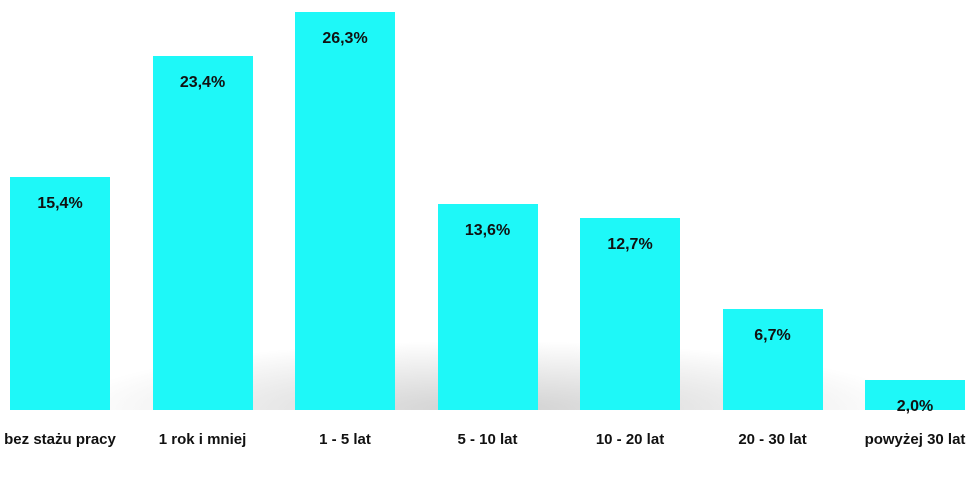 Image resolution: width=974 pixels, height=483 pixels. I want to click on x-tick-label: 1 rok i mniej, so click(202, 439).